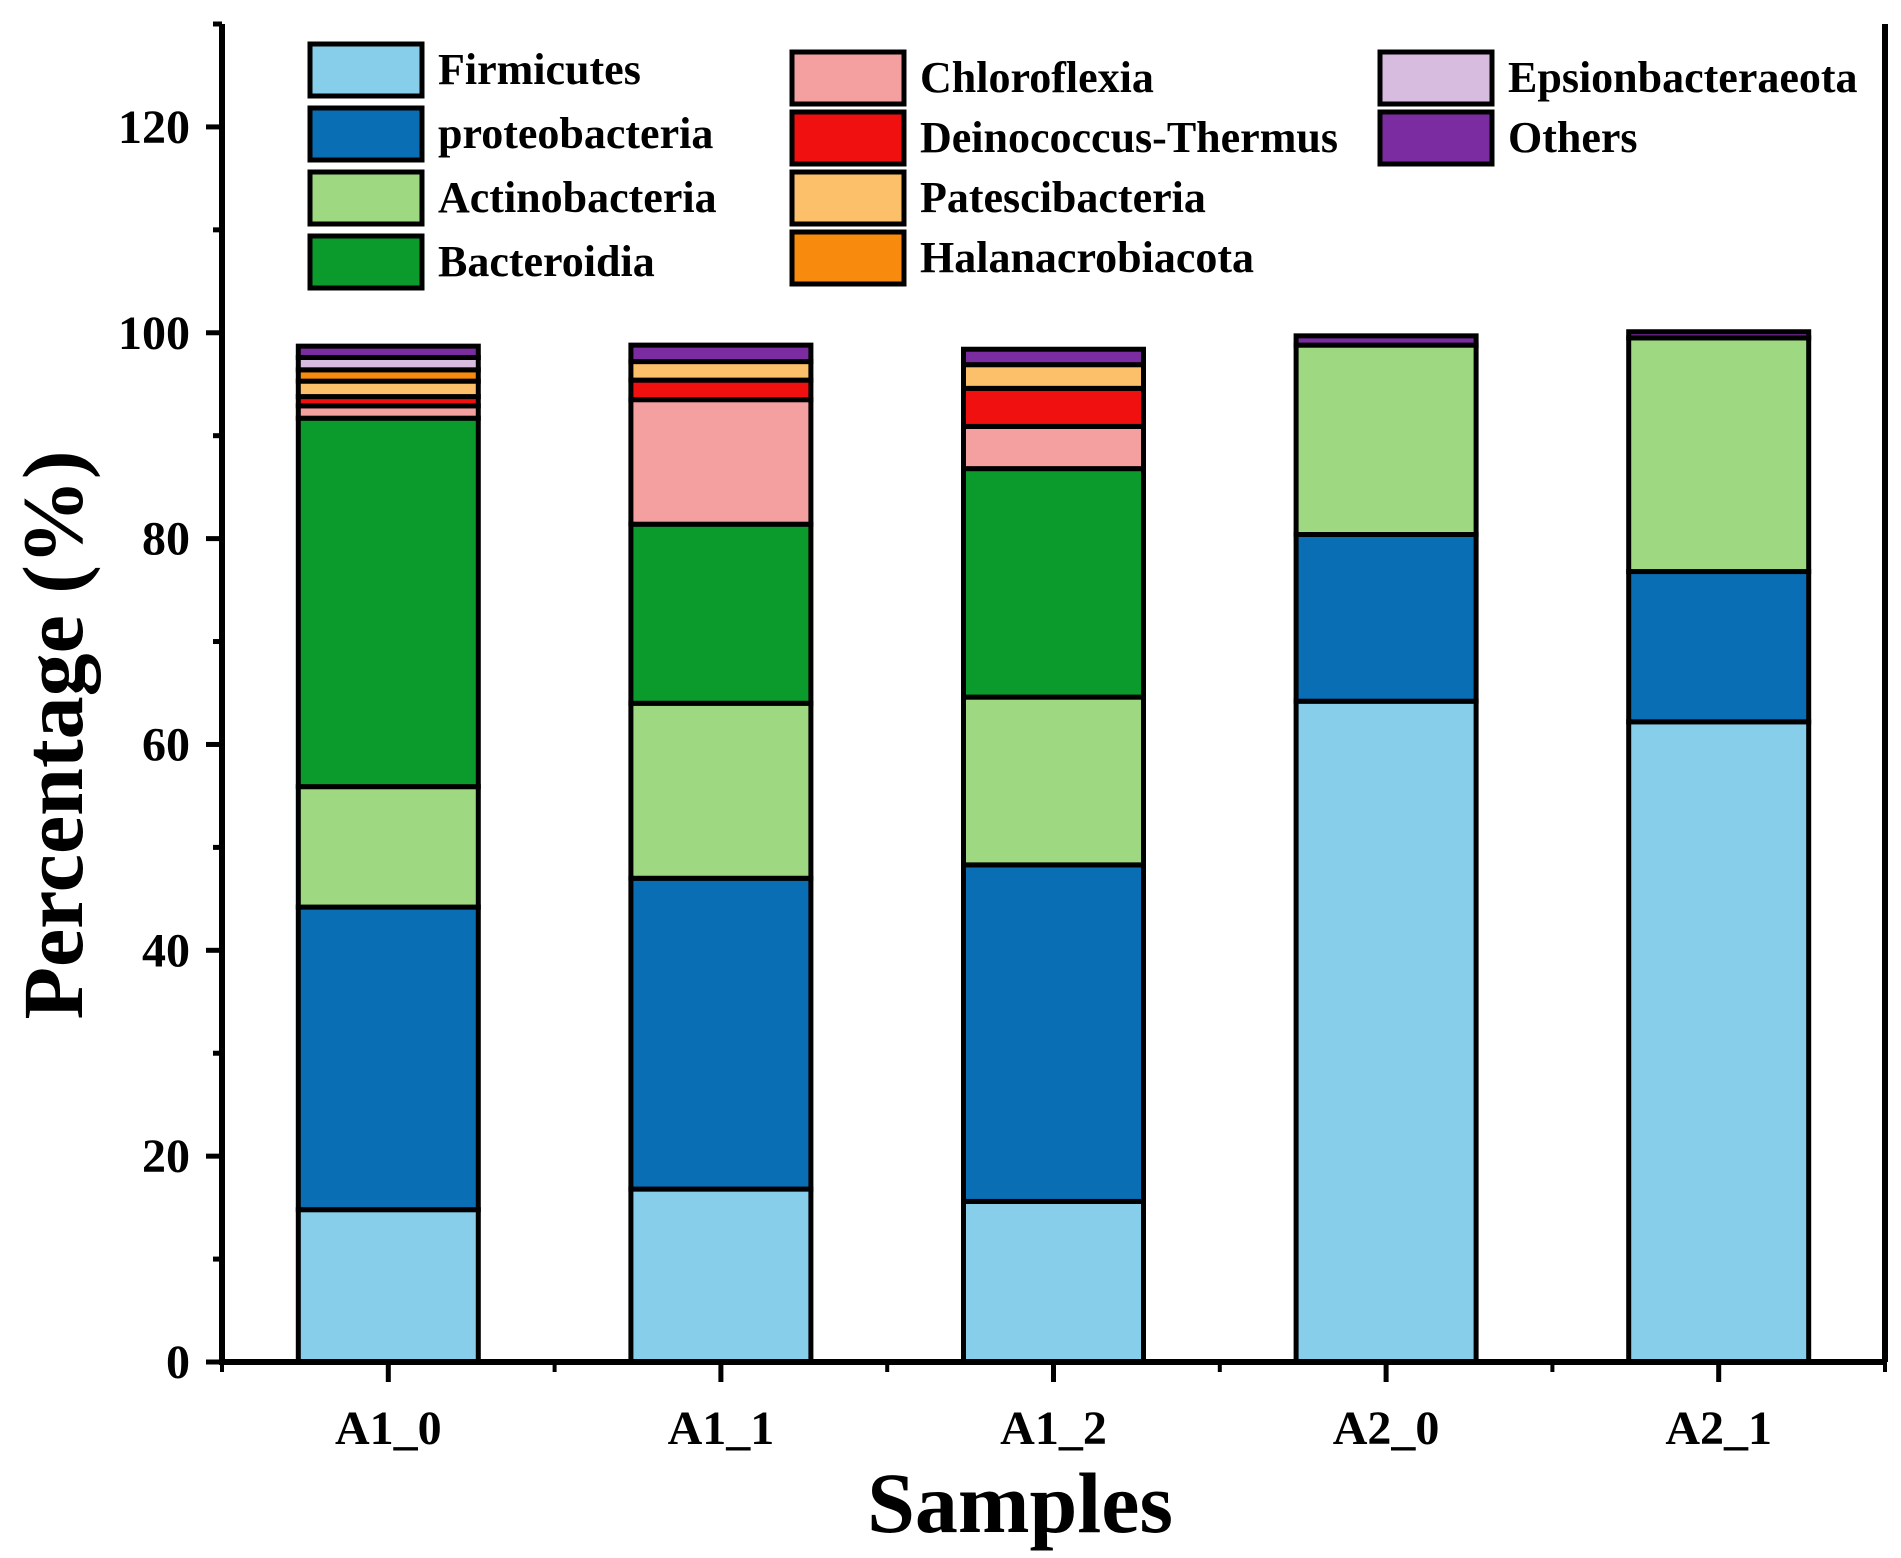 Image resolution: width=1901 pixels, height=1558 pixels. Describe the element at coordinates (166, 950) in the screenshot. I see `y-tick-label: 40` at that location.